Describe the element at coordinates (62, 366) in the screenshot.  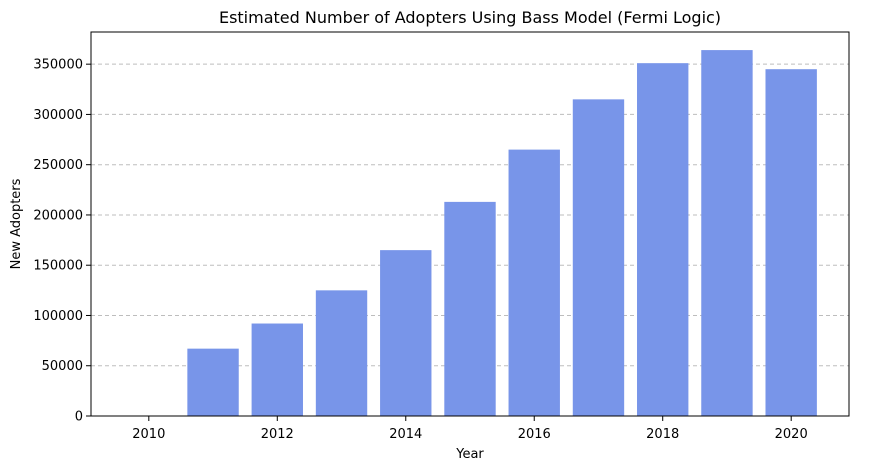
I see `y-tick-label: 50000` at that location.